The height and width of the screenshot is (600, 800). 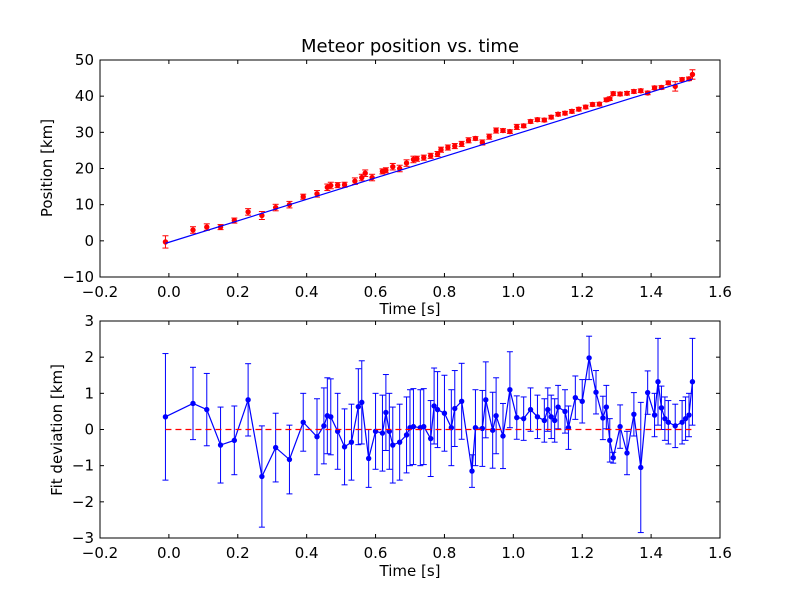 I want to click on deviation-x-tick-label: 1.6, so click(x=720, y=553).